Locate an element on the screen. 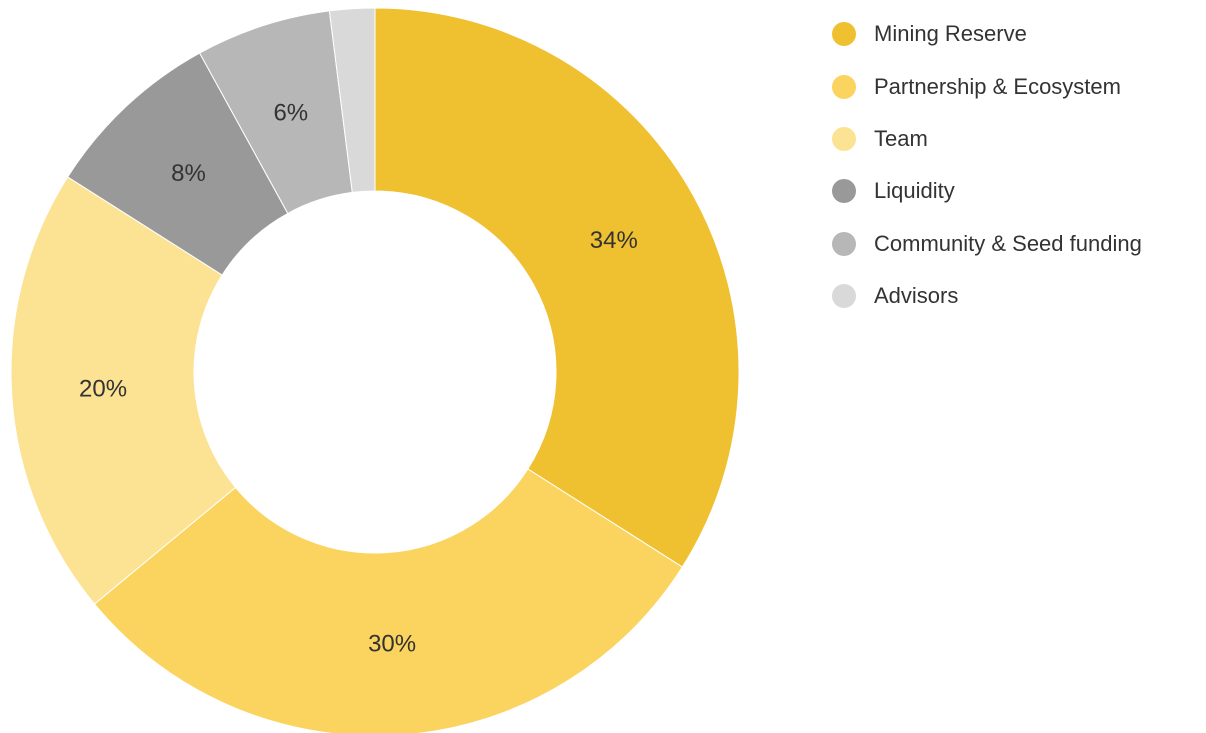 The height and width of the screenshot is (733, 1206). slice-label-2: 30% is located at coordinates (392, 643).